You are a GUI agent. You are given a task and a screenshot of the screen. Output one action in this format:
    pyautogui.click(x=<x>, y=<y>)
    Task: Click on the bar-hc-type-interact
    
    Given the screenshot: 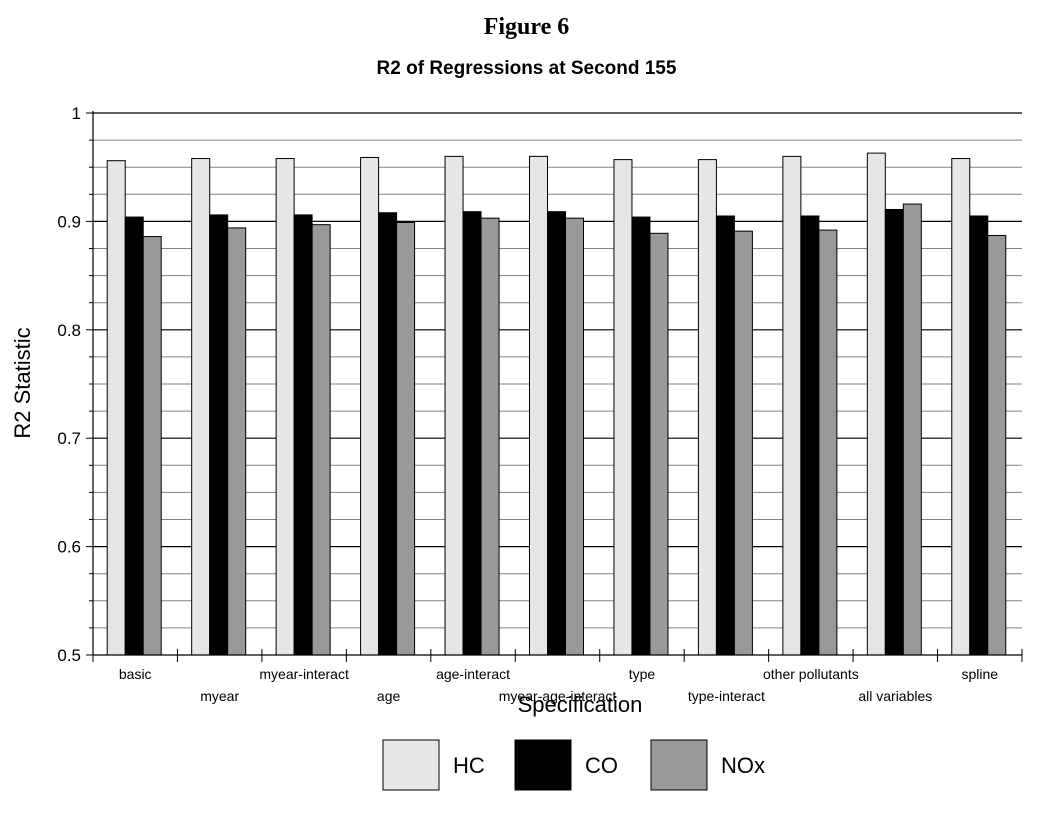 What is the action you would take?
    pyautogui.click(x=707, y=407)
    